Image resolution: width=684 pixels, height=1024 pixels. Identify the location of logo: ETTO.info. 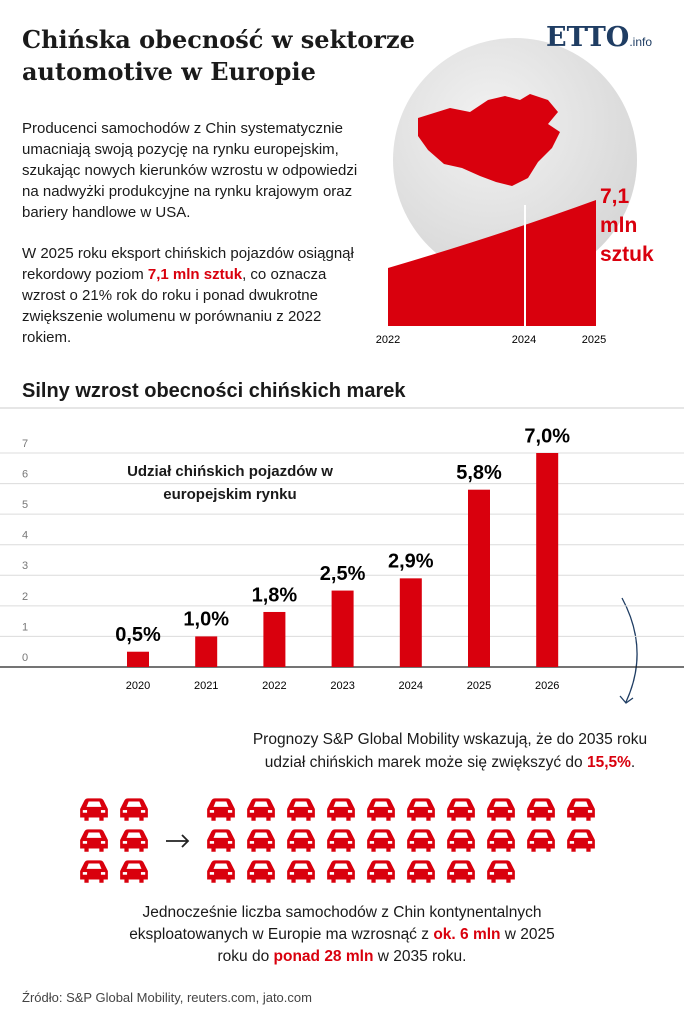
(599, 37).